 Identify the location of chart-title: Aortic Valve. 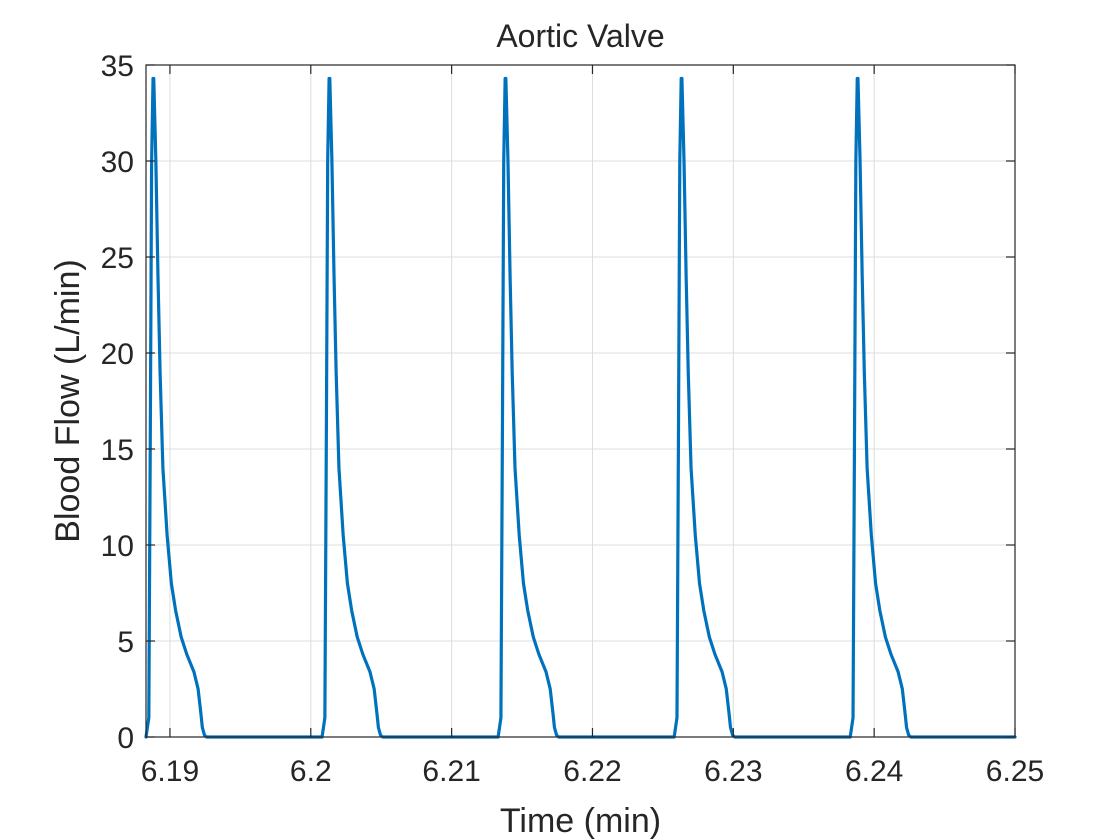
(580, 36).